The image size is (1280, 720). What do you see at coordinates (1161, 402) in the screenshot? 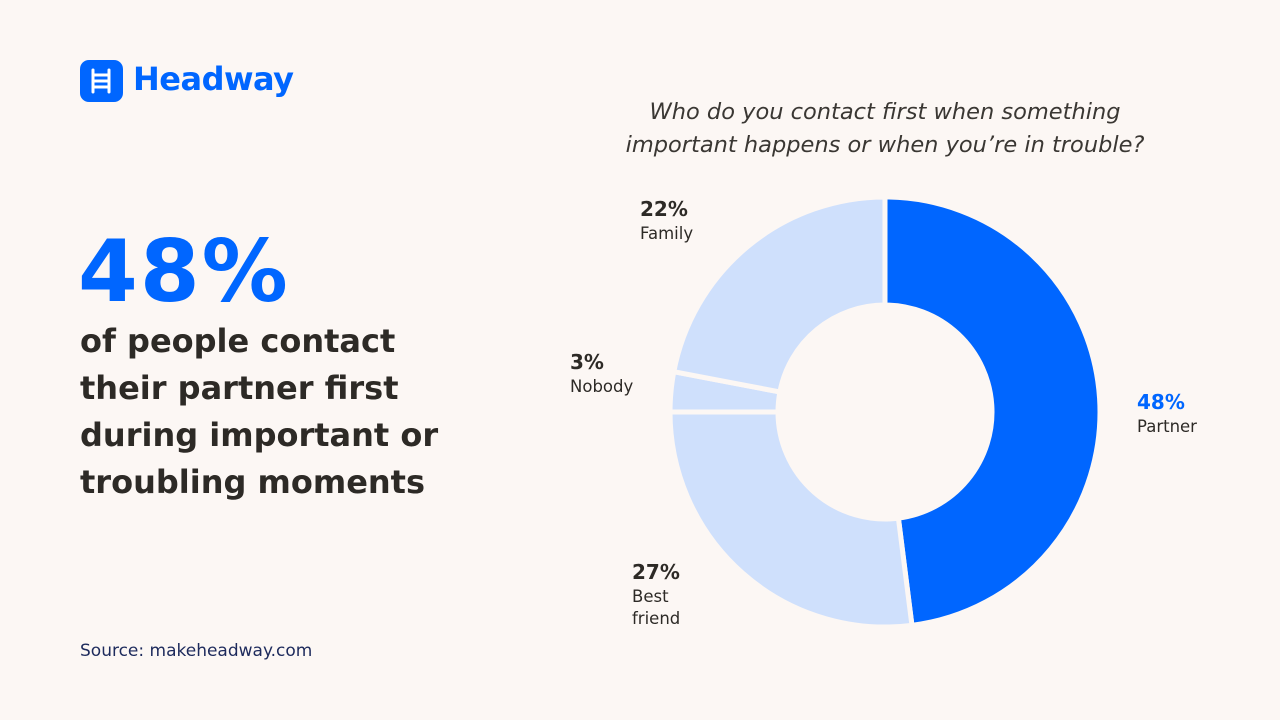
I see `value-label: 48%` at bounding box center [1161, 402].